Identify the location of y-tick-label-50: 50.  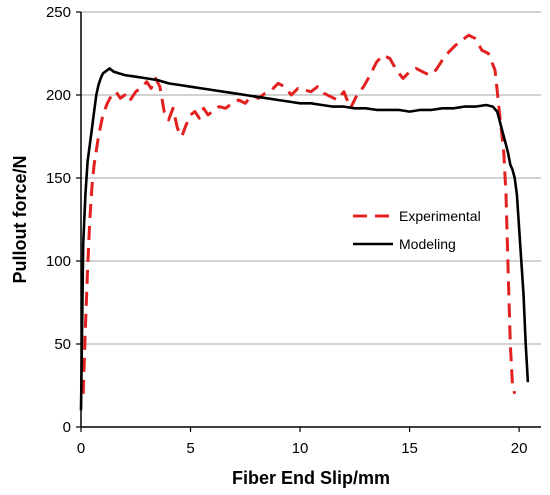
(62, 344).